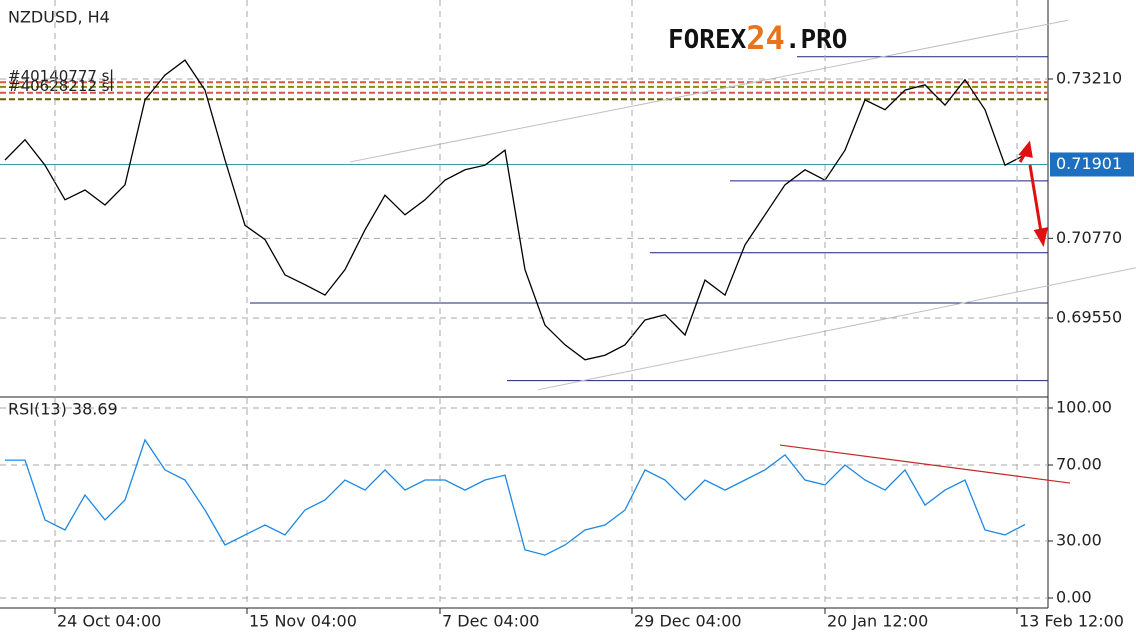 The width and height of the screenshot is (1136, 640). Describe the element at coordinates (1089, 163) in the screenshot. I see `current-price-label: 0.71901` at that location.